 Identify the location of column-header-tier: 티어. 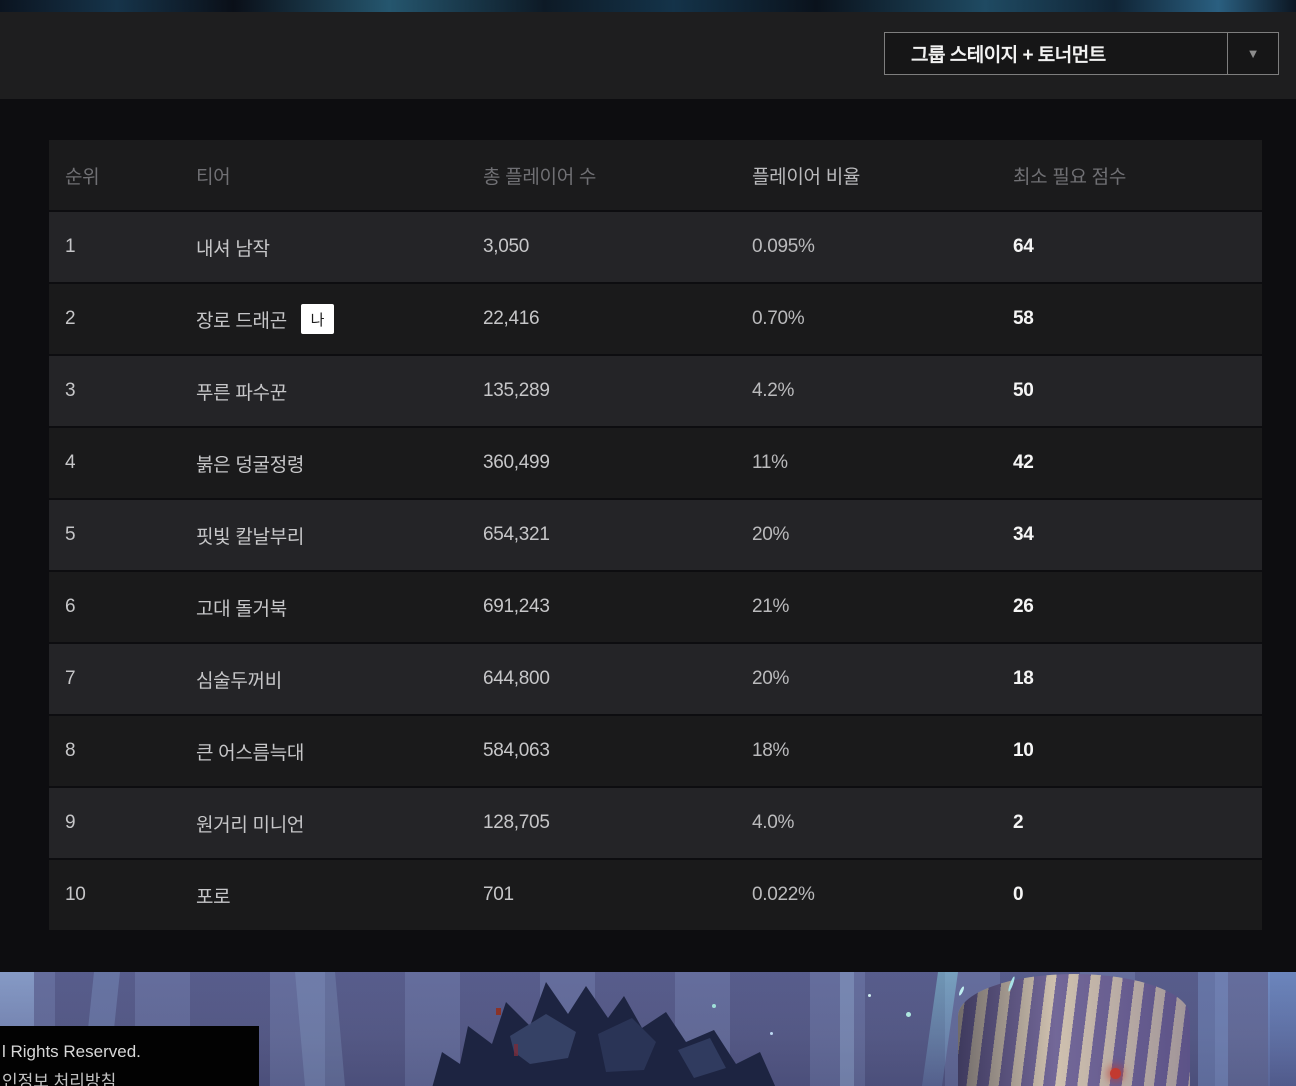
(213, 177).